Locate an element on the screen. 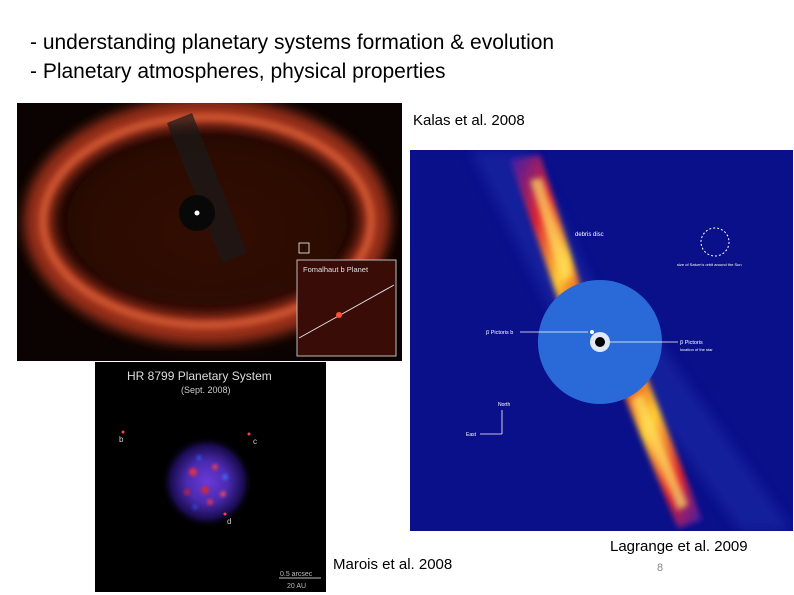 The width and height of the screenshot is (794, 595). hr8799-planet-d: d is located at coordinates (229, 521).